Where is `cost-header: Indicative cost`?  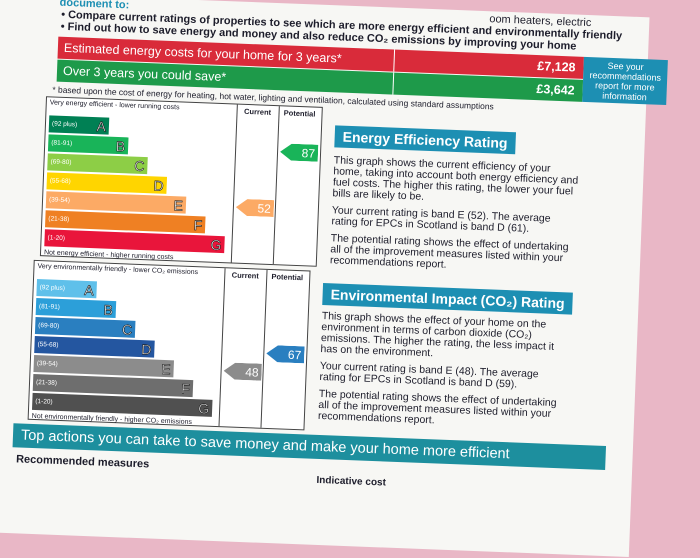
cost-header: Indicative cost is located at coordinates (351, 481).